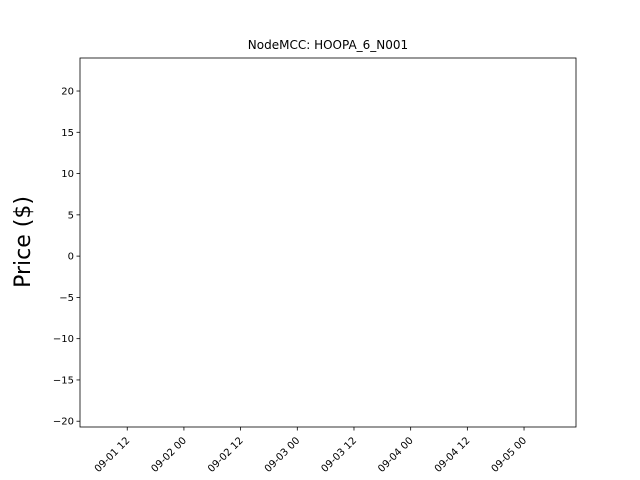  What do you see at coordinates (67, 92) in the screenshot?
I see `y-tick-label: 20` at bounding box center [67, 92].